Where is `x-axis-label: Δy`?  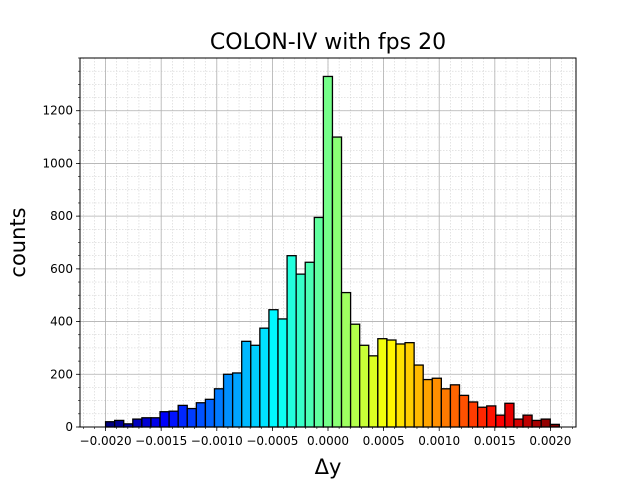 x-axis-label: Δy is located at coordinates (328, 467).